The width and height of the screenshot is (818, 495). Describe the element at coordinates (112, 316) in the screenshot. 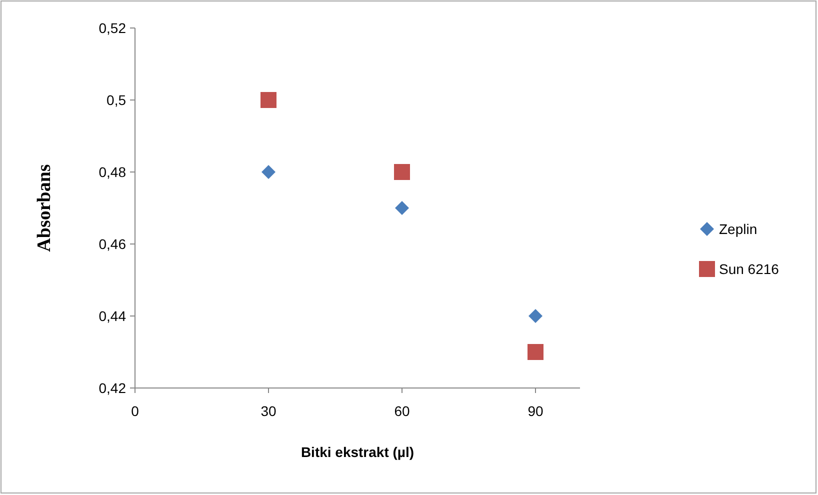

I see `y-tick-label: 0,44` at that location.